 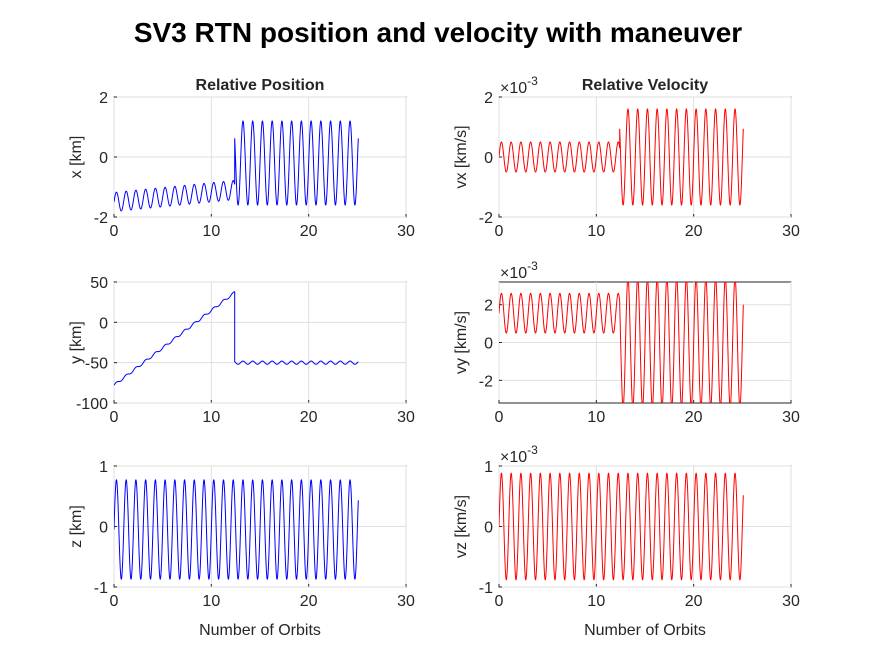 I want to click on series-line-x, so click(x=236, y=166).